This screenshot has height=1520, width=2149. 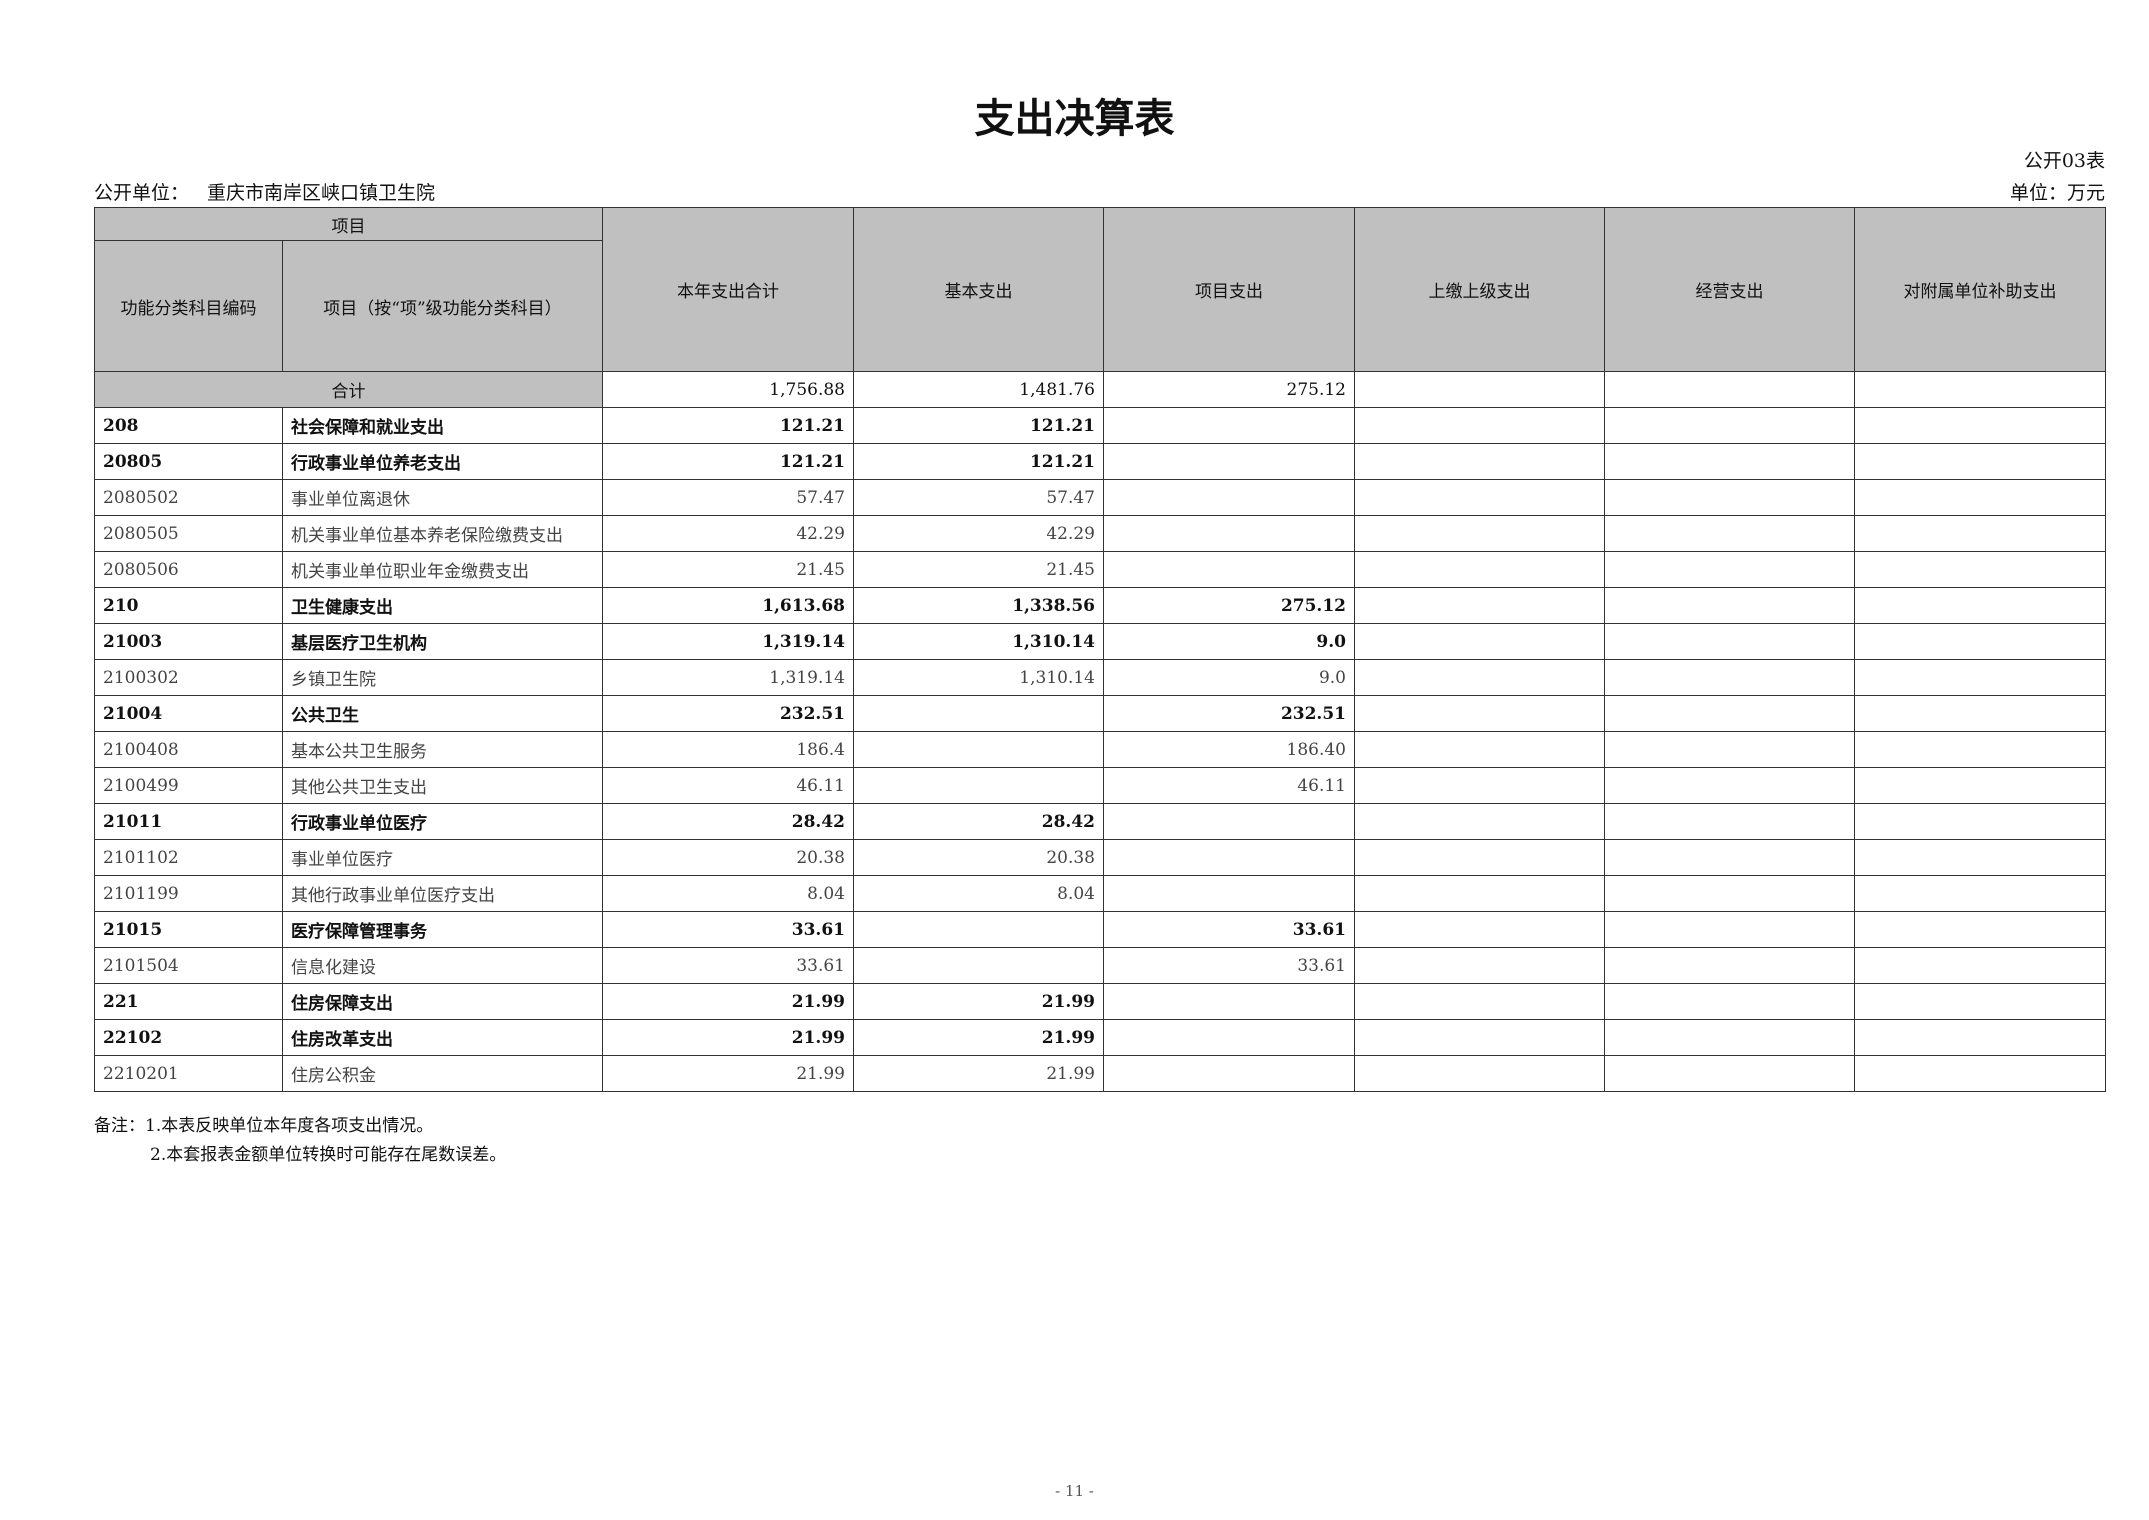 What do you see at coordinates (1100, 713) in the screenshot?
I see `table-row: 21004 公共卫生 232.51 232.51` at bounding box center [1100, 713].